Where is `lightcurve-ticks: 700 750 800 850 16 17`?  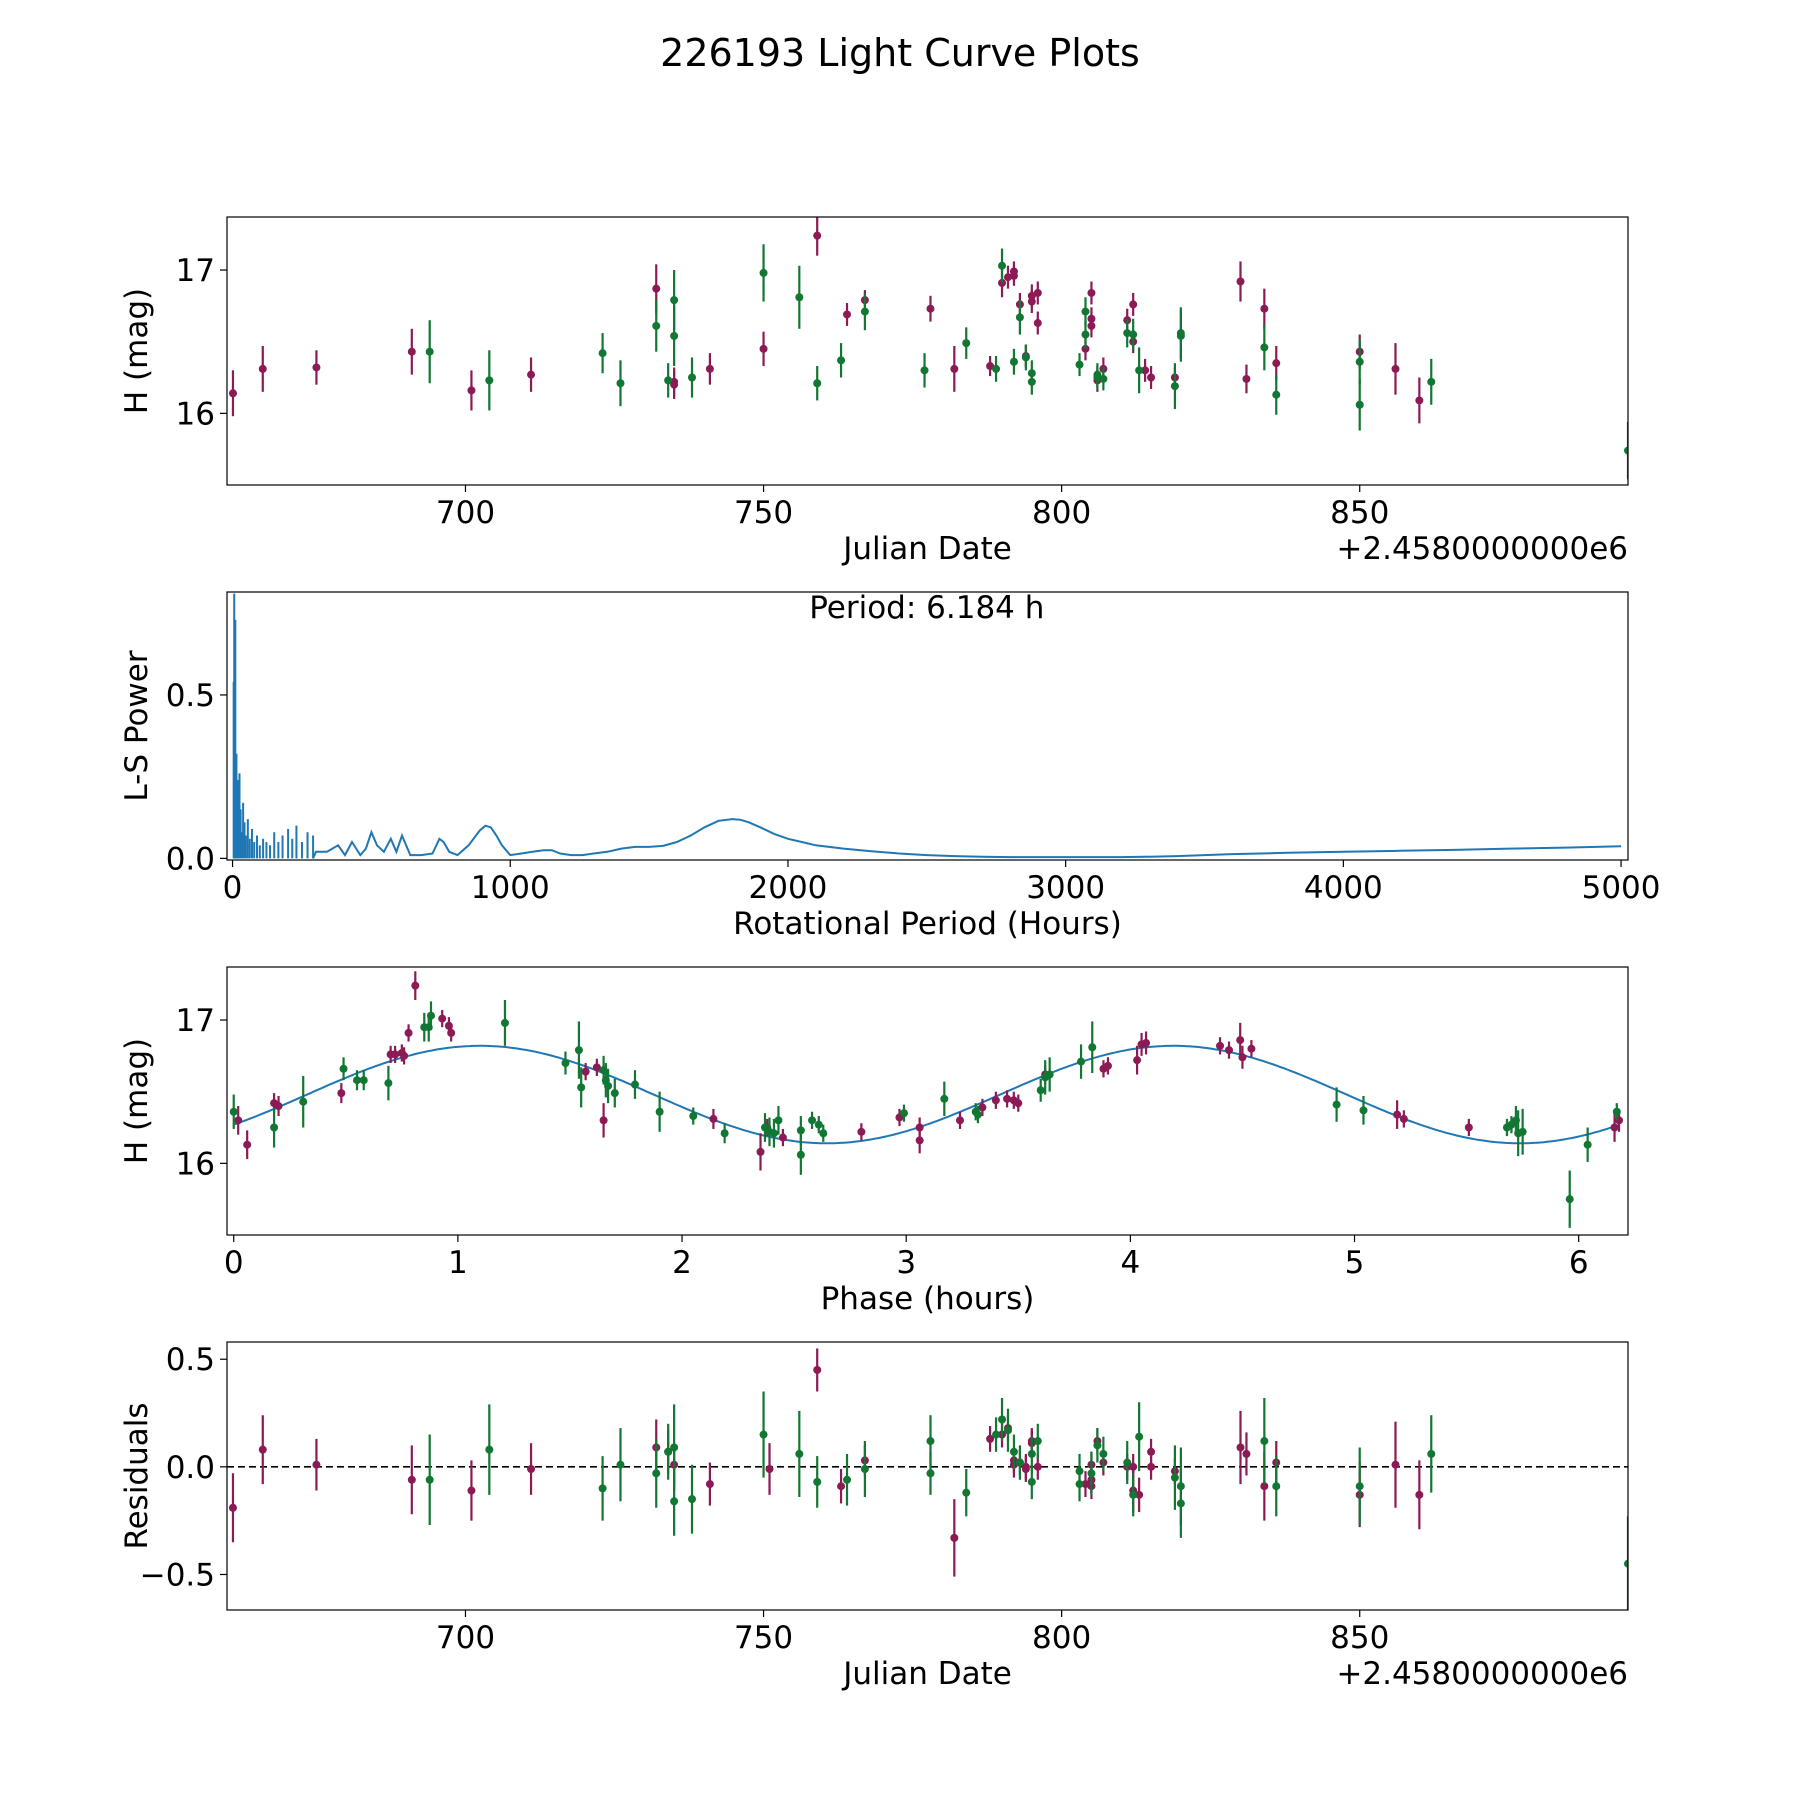 lightcurve-ticks: 700 750 800 850 16 17 is located at coordinates (783, 392).